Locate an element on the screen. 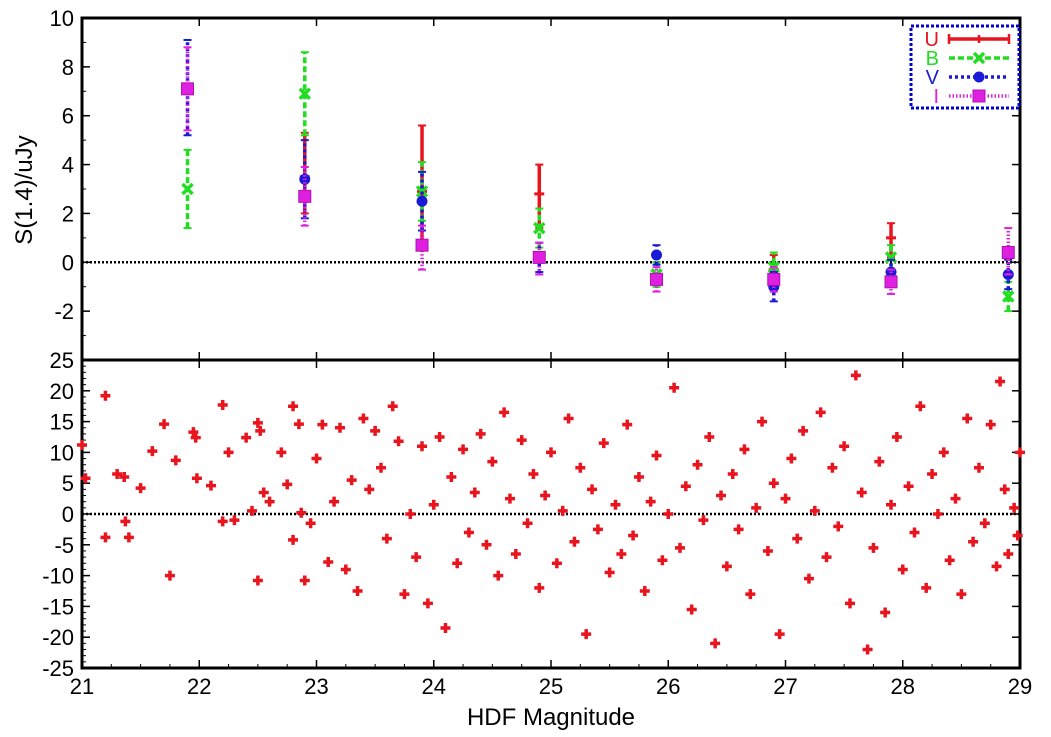  bottom-y-tick-label: 0 is located at coordinates (68, 514).